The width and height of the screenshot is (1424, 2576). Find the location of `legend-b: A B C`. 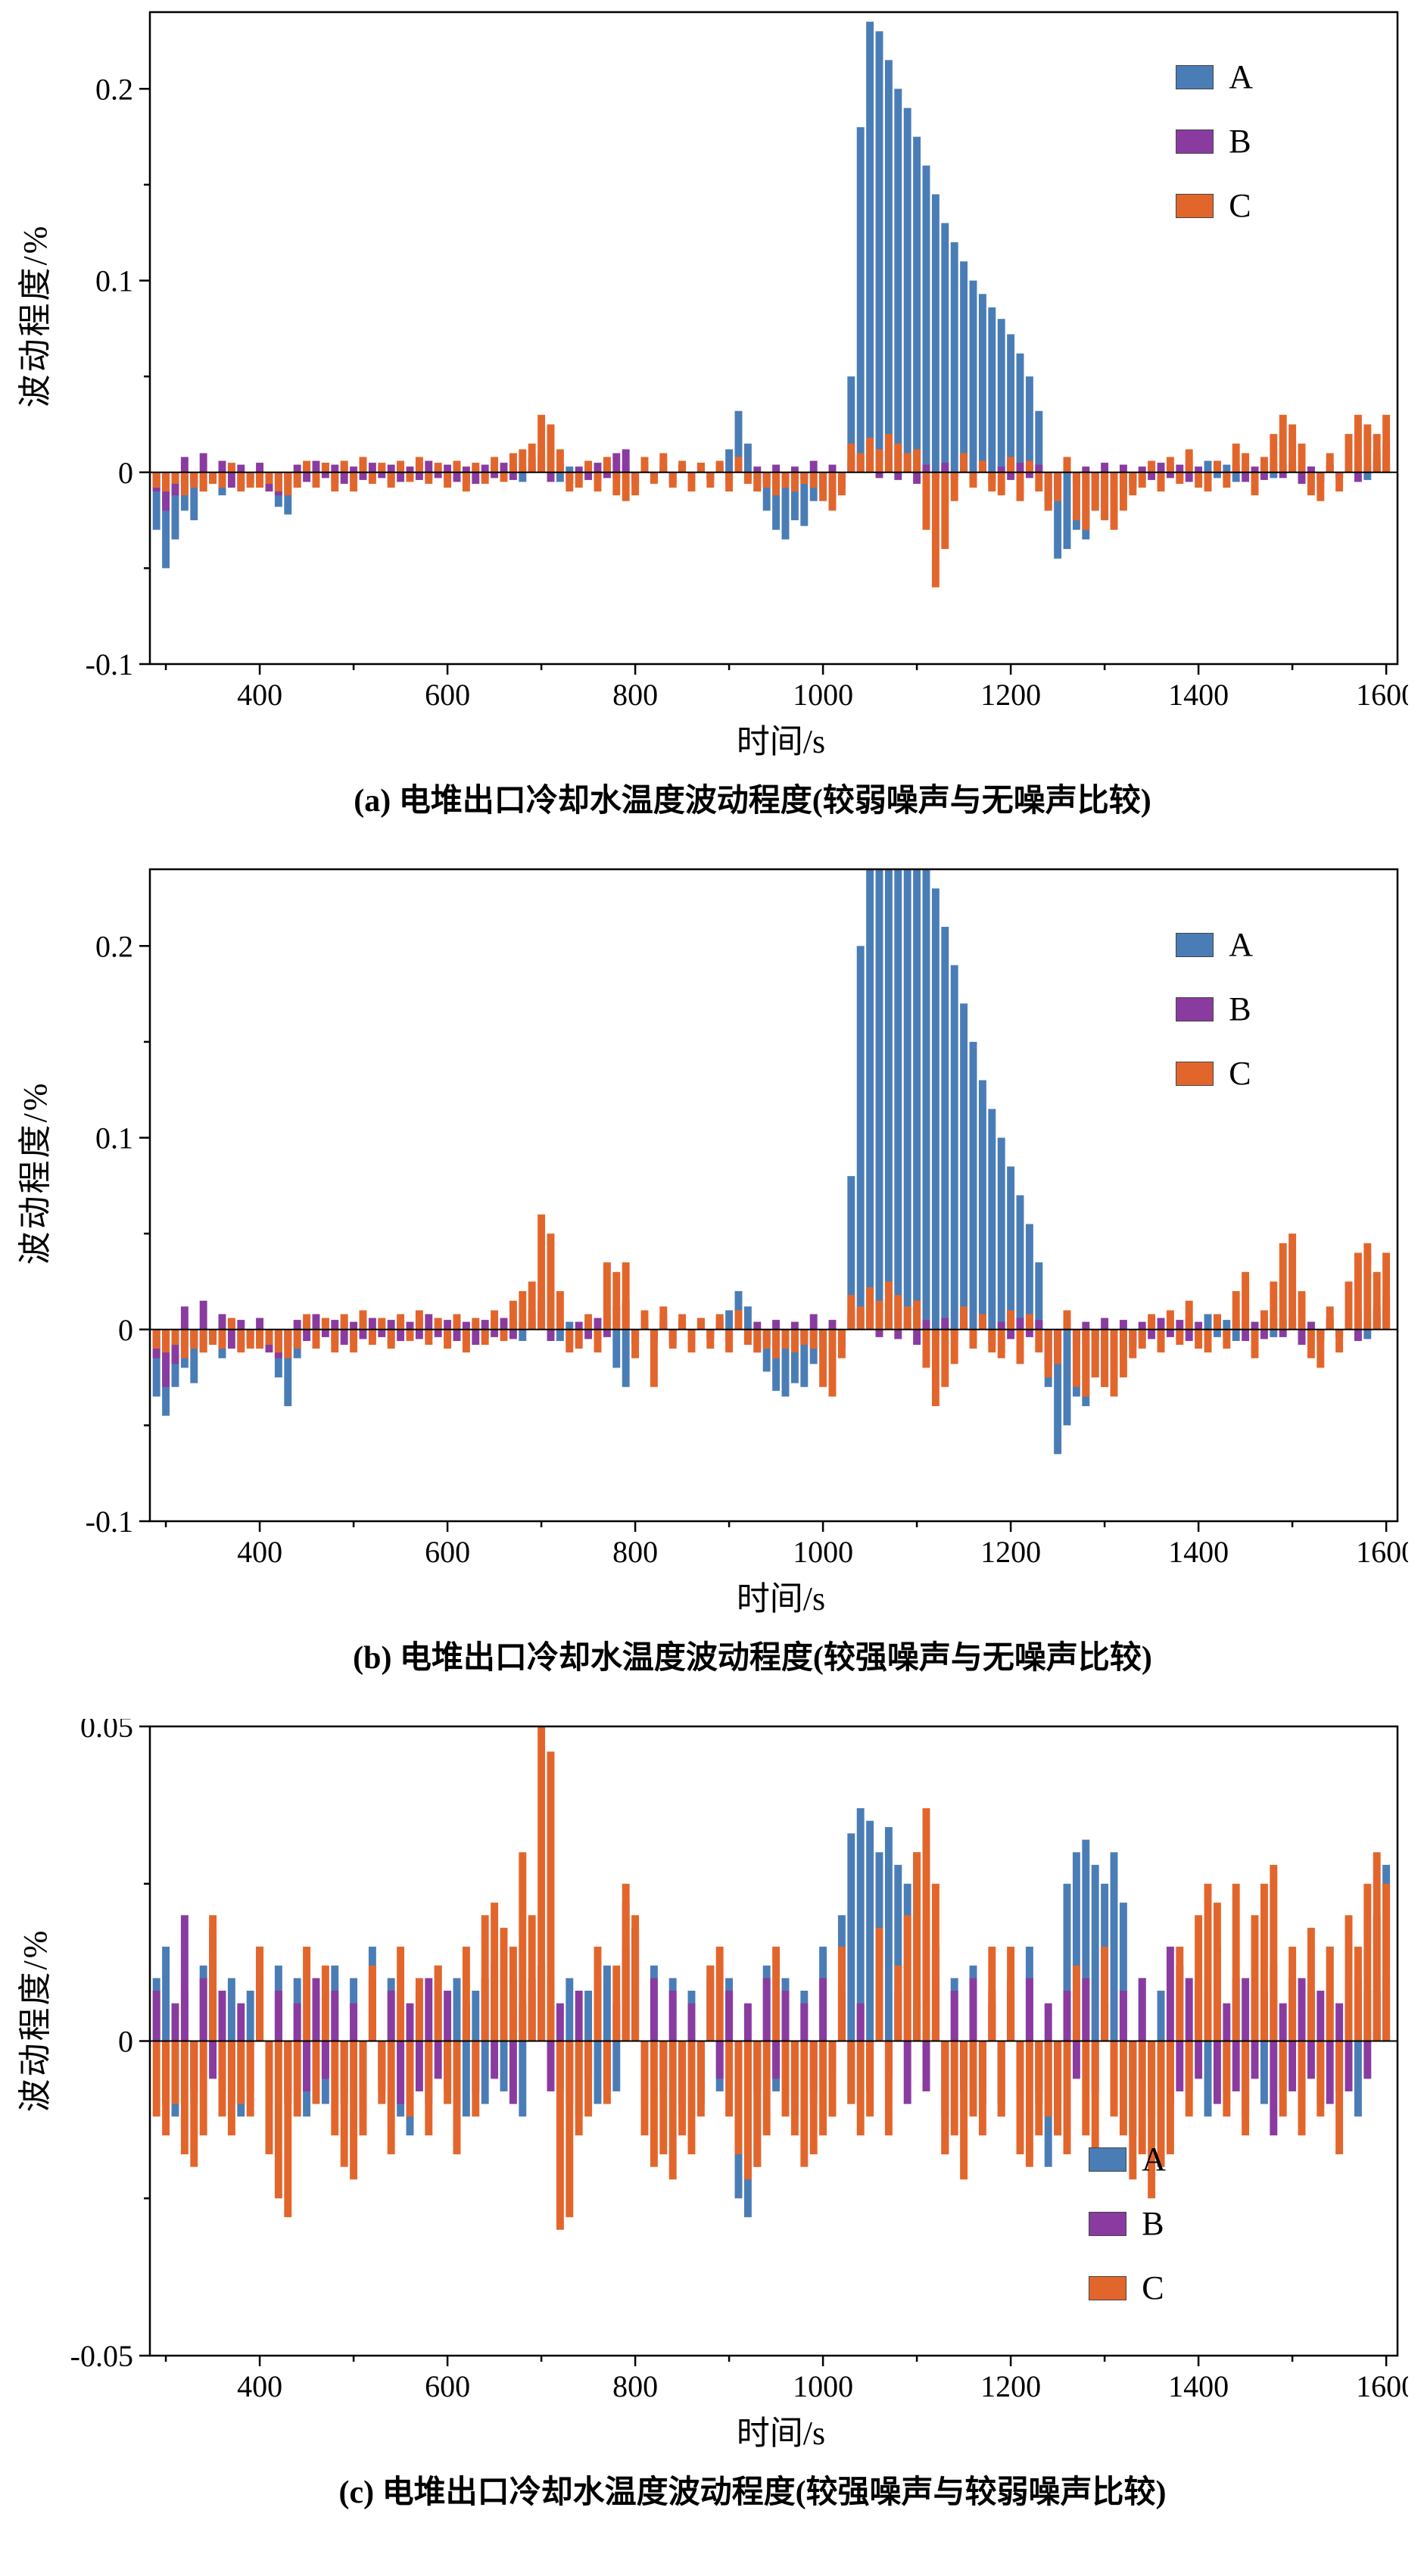

legend-b: A B C is located at coordinates (1214, 1009).